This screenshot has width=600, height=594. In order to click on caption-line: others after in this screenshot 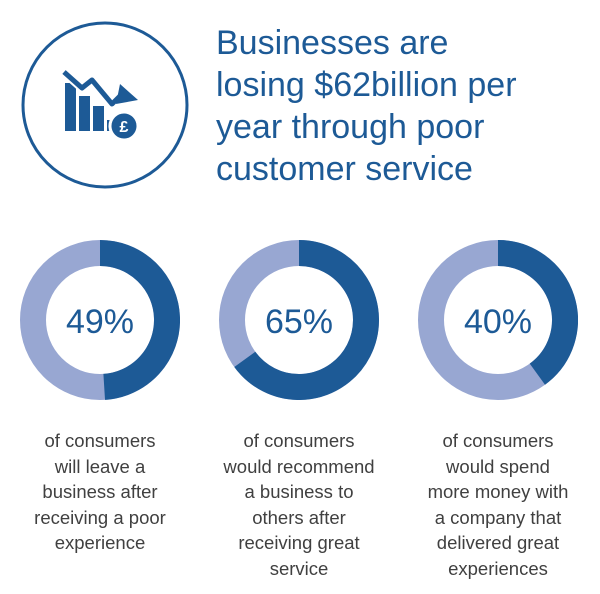, I will do `click(299, 517)`.